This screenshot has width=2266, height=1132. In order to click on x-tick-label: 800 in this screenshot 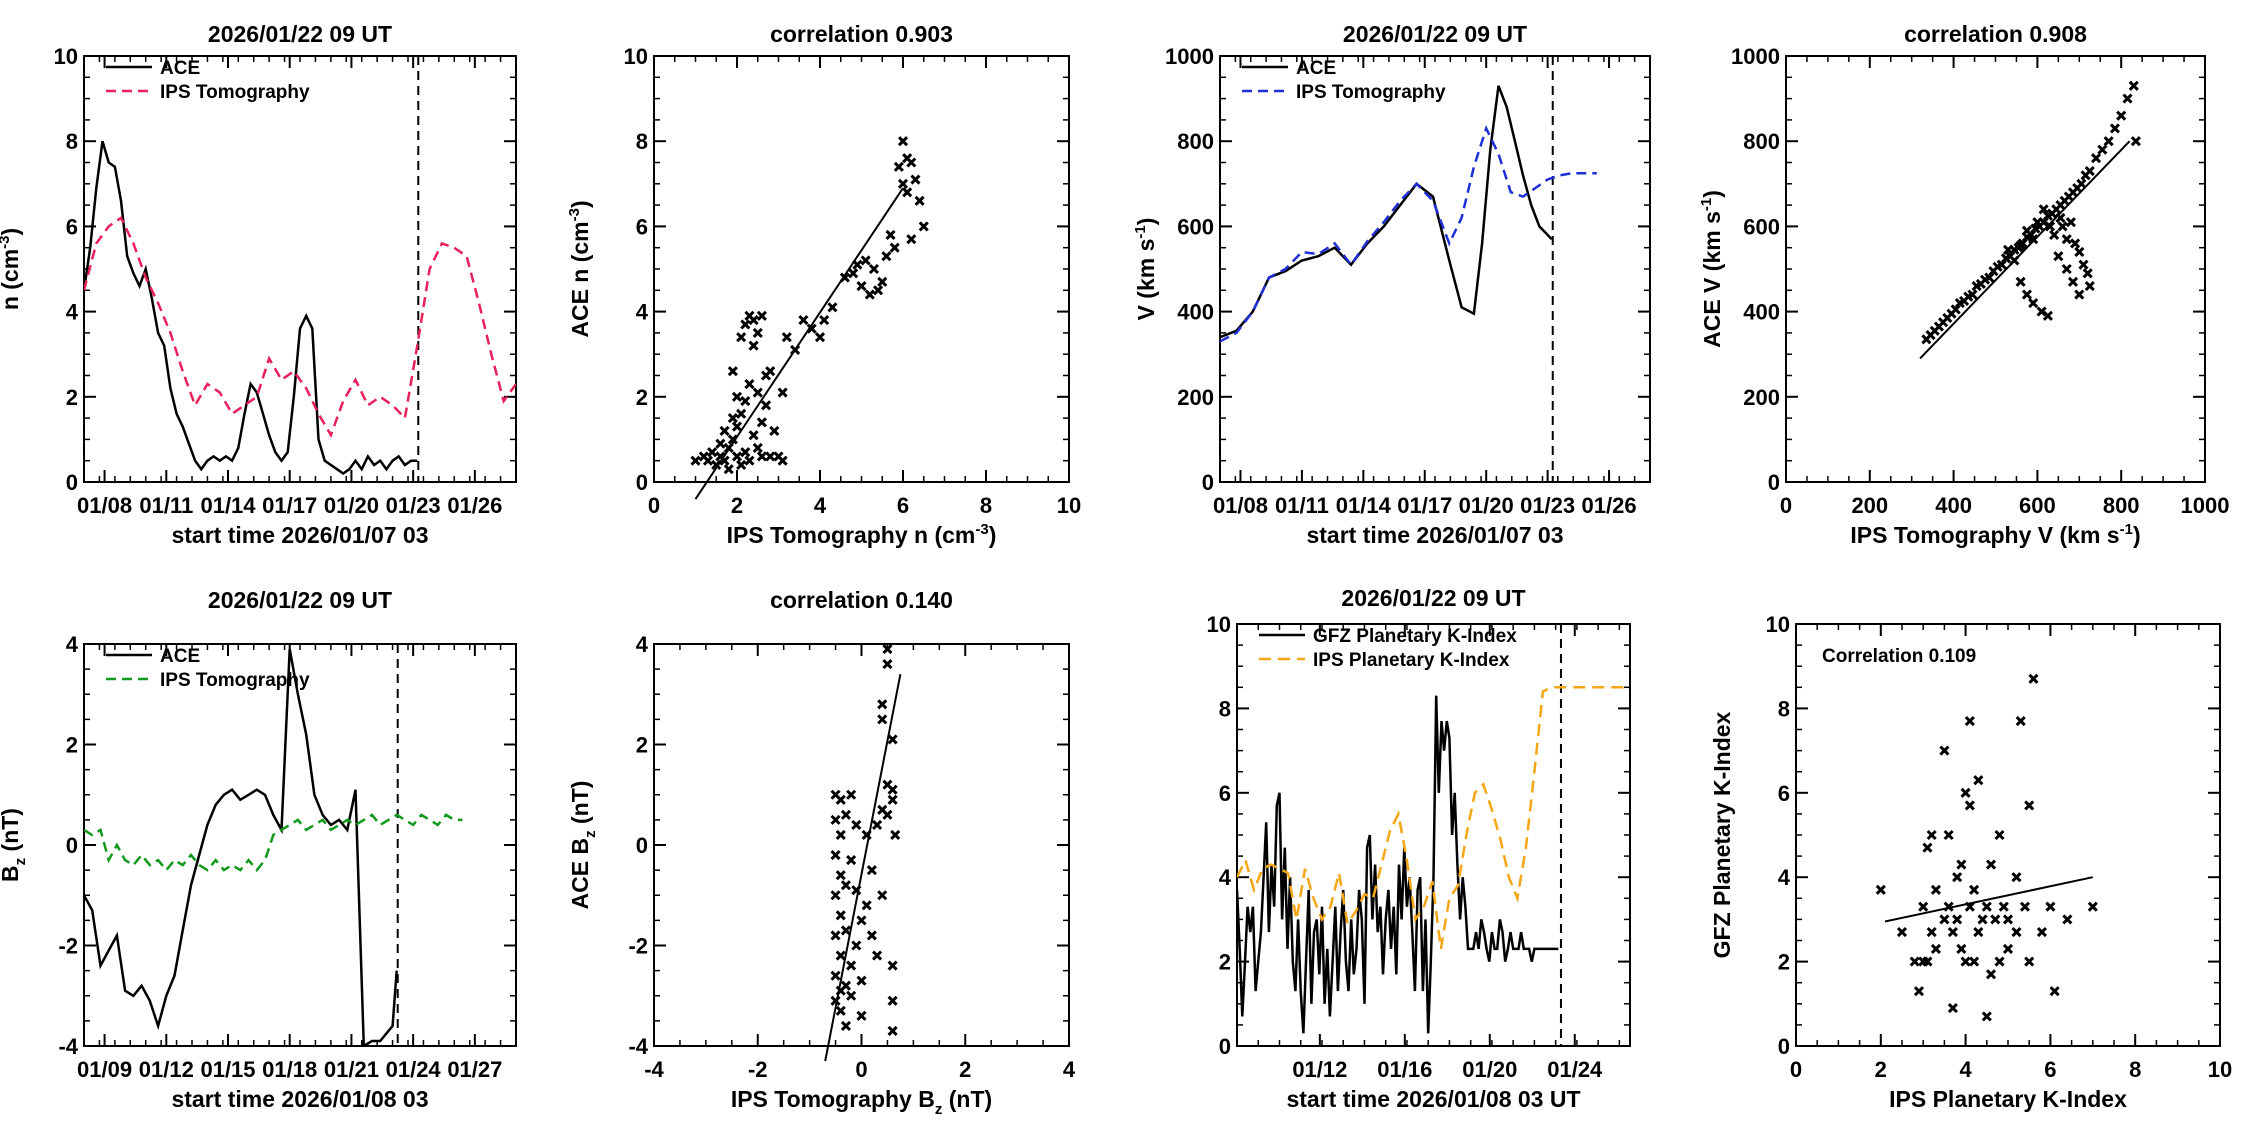, I will do `click(2121, 505)`.